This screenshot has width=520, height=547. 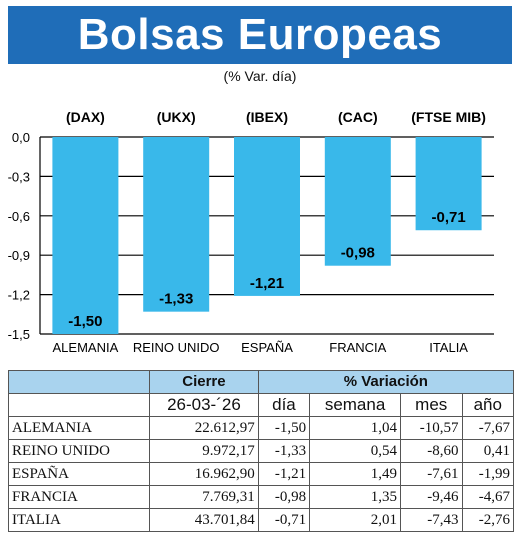 What do you see at coordinates (21, 137) in the screenshot?
I see `y-tick-label: 0,0` at bounding box center [21, 137].